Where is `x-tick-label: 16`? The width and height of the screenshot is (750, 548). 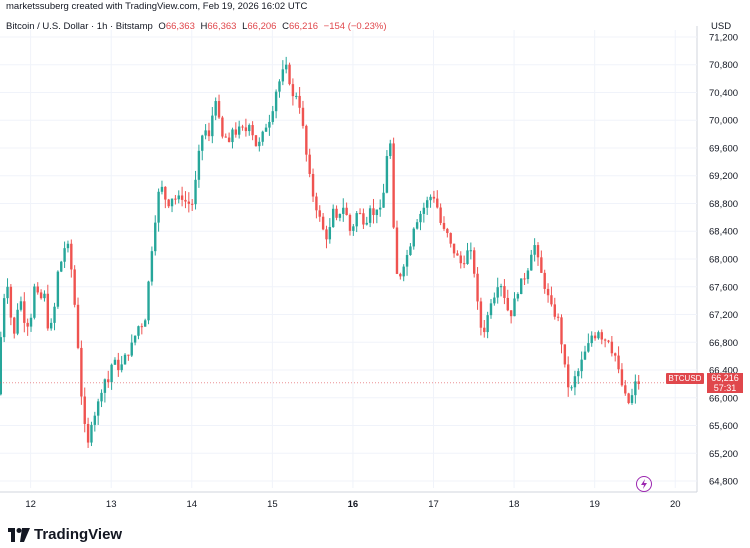
x-tick-label: 16 is located at coordinates (353, 504).